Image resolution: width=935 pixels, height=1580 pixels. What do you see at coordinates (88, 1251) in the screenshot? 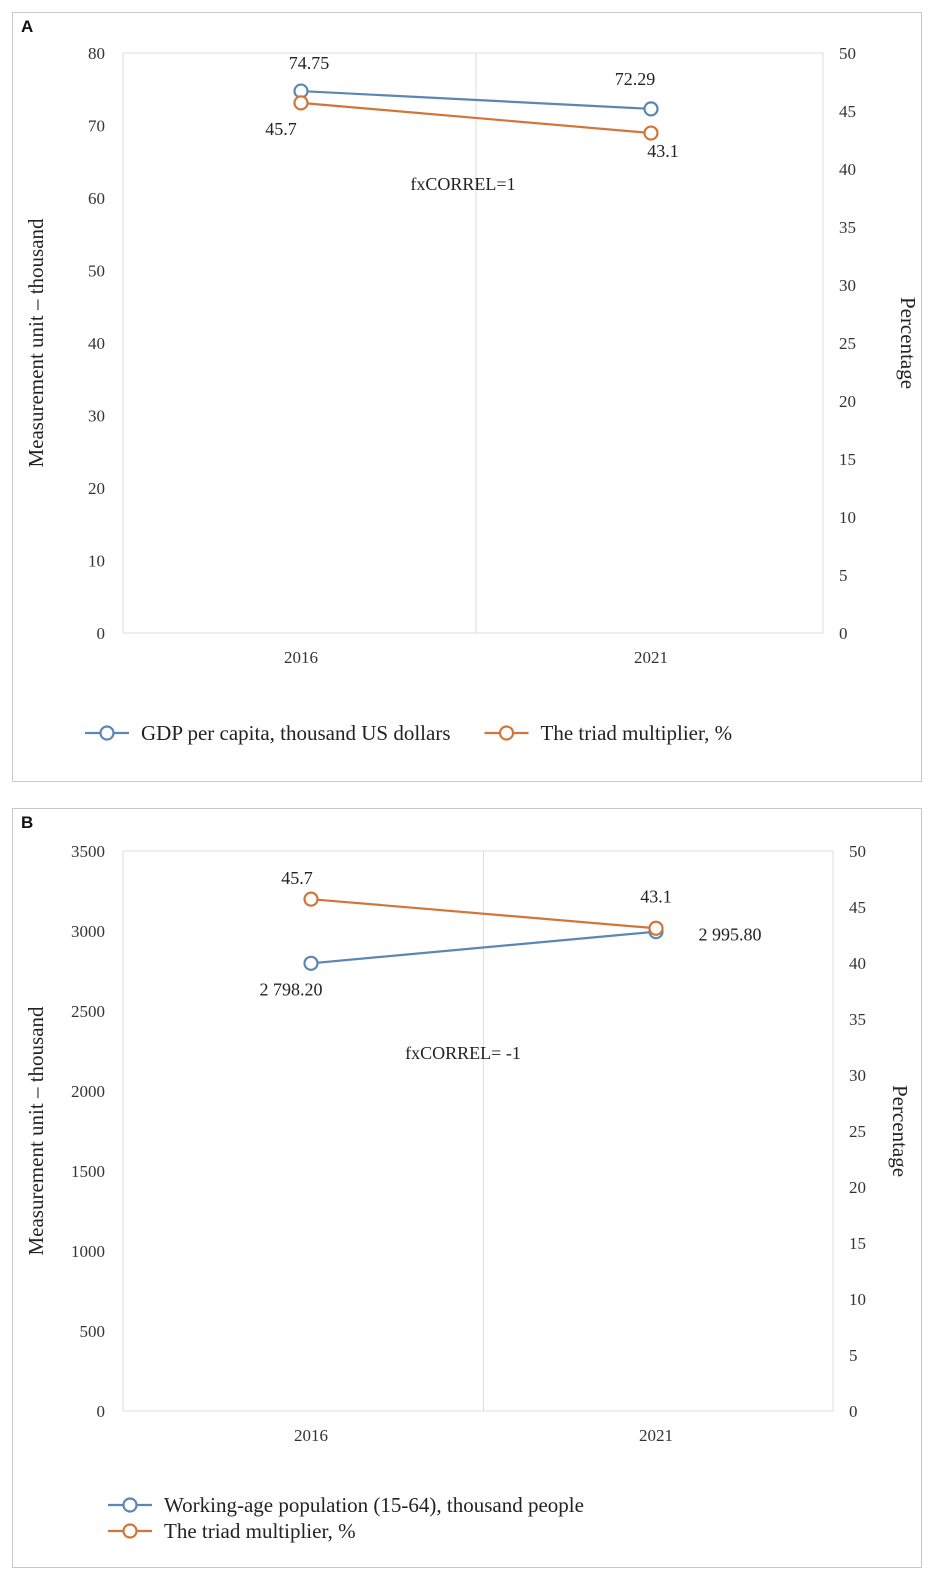
I see `y-tick-label: 1000` at bounding box center [88, 1251].